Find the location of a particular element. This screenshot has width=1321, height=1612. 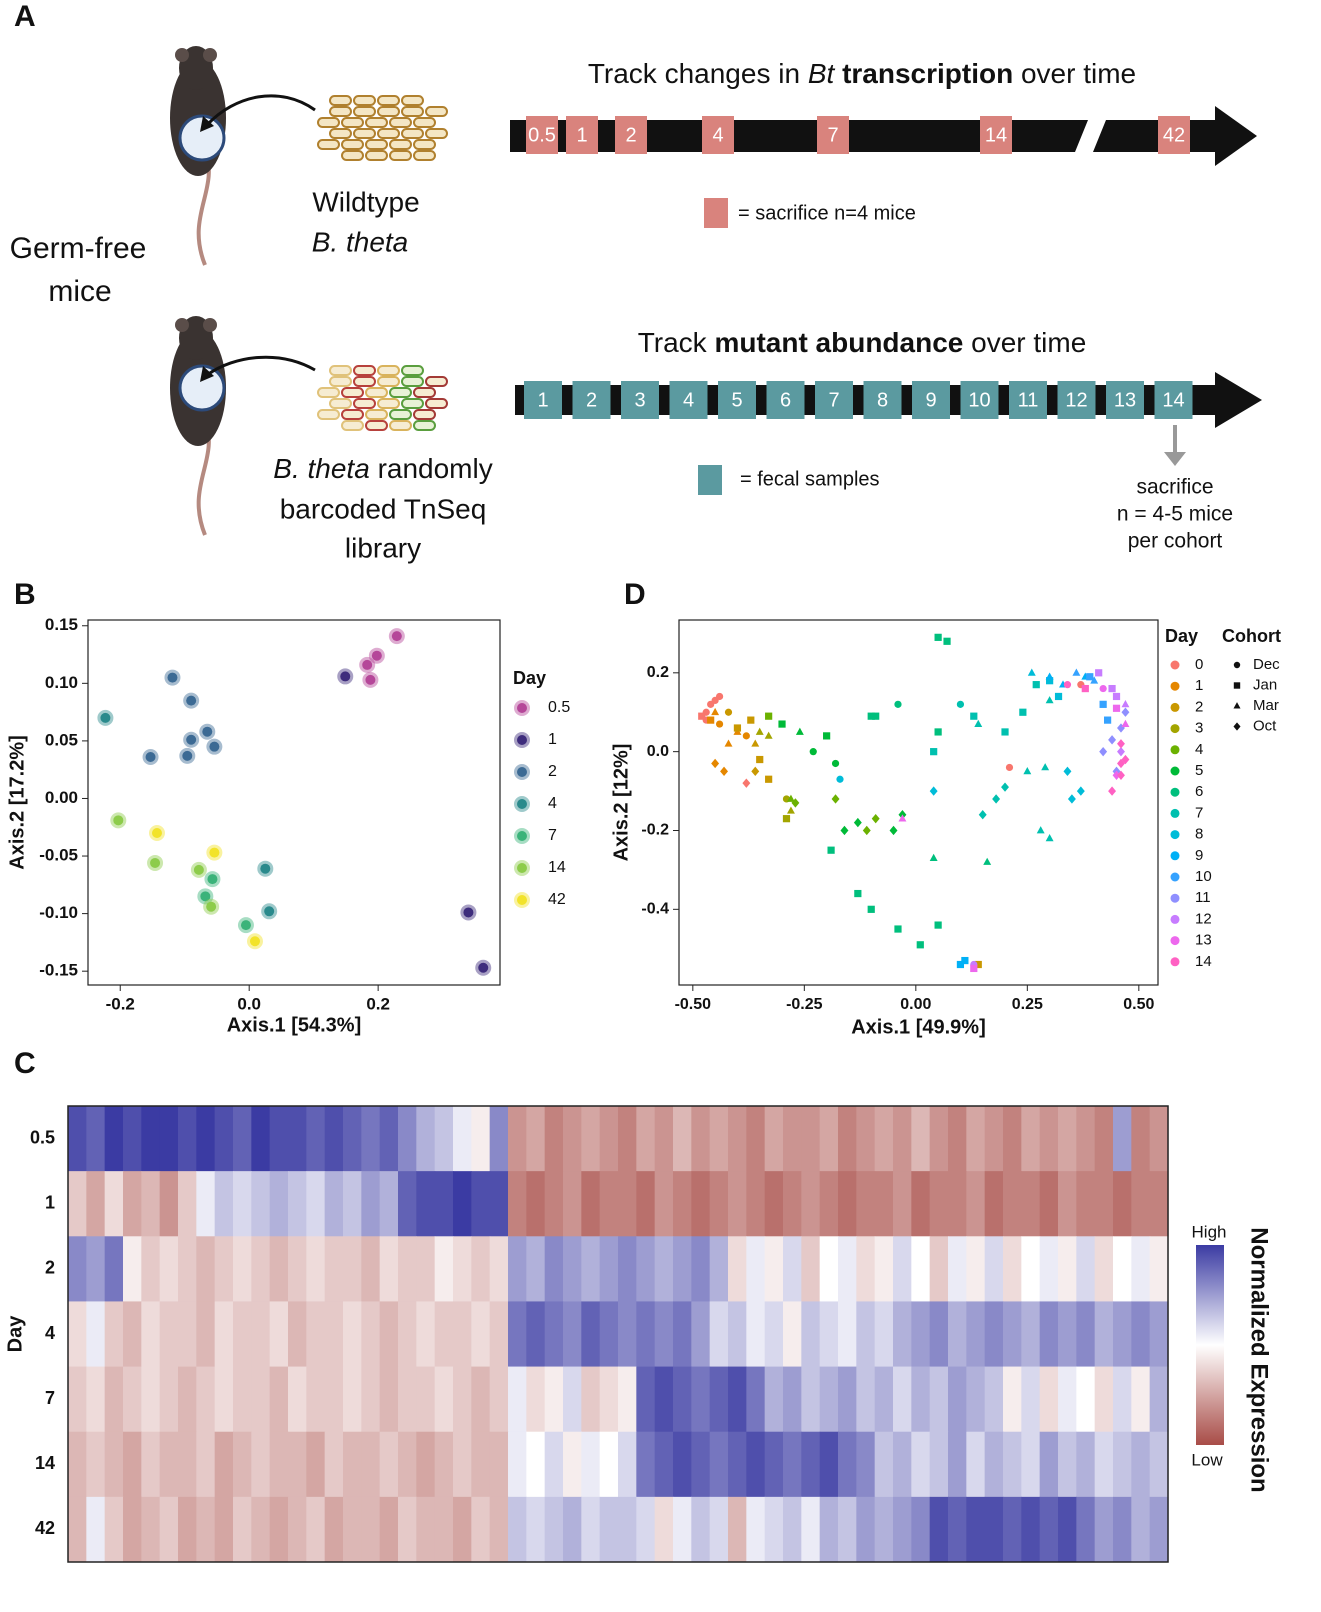

legend-label: 8 is located at coordinates (1199, 834).